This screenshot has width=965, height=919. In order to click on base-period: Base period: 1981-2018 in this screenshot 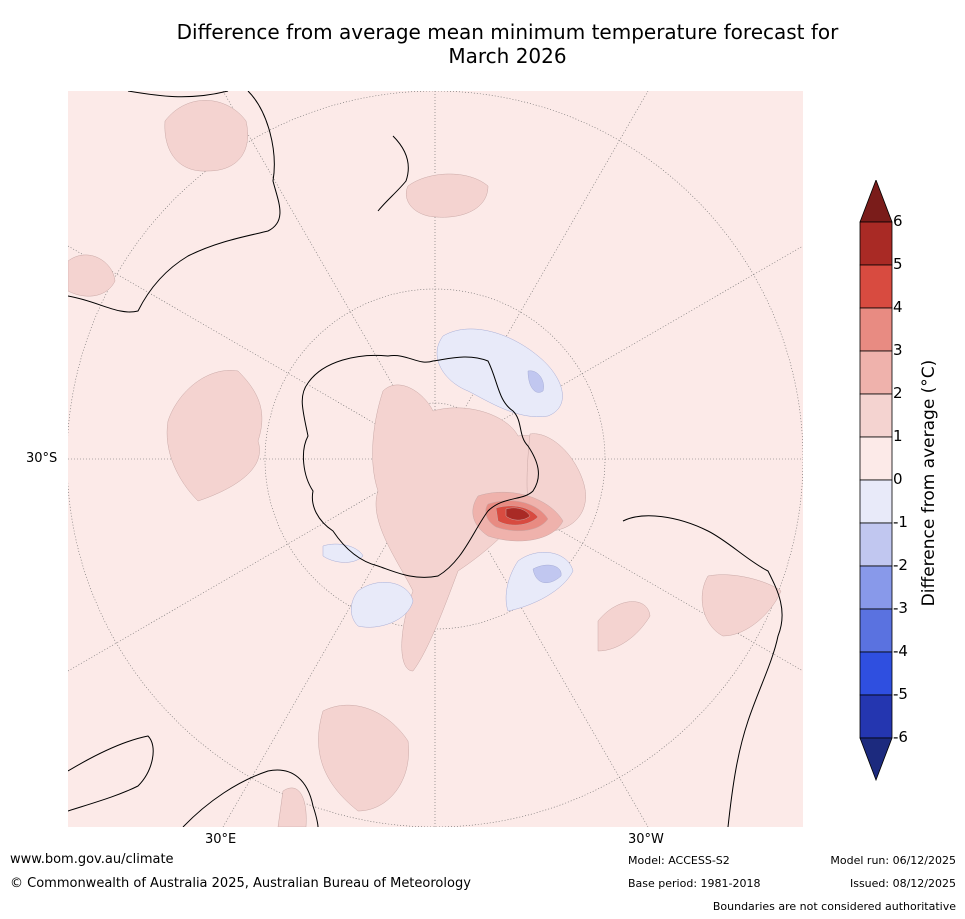, I will do `click(694, 883)`.